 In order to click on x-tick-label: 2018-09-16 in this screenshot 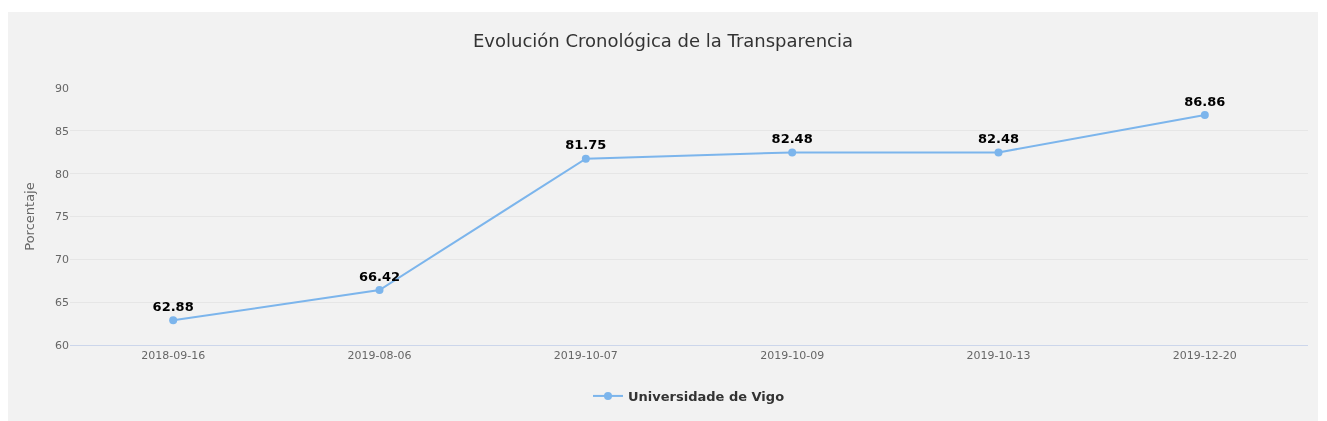, I will do `click(173, 356)`.